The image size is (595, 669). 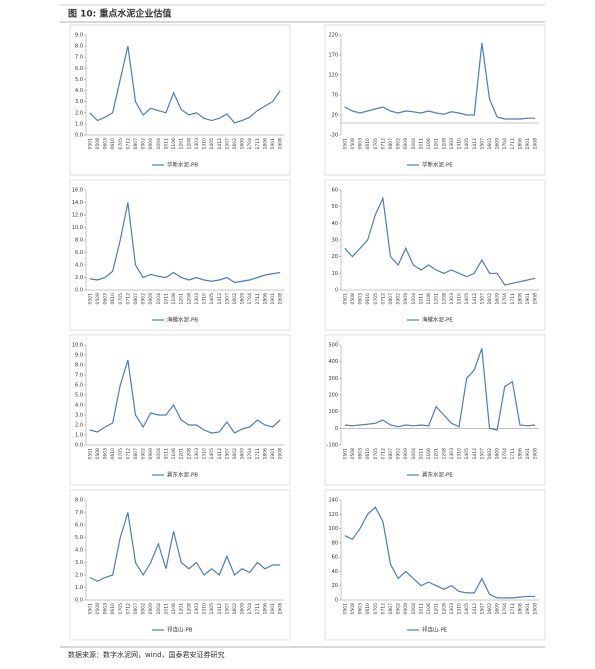 I want to click on y-tick-label: 8.0, so click(x=79, y=501).